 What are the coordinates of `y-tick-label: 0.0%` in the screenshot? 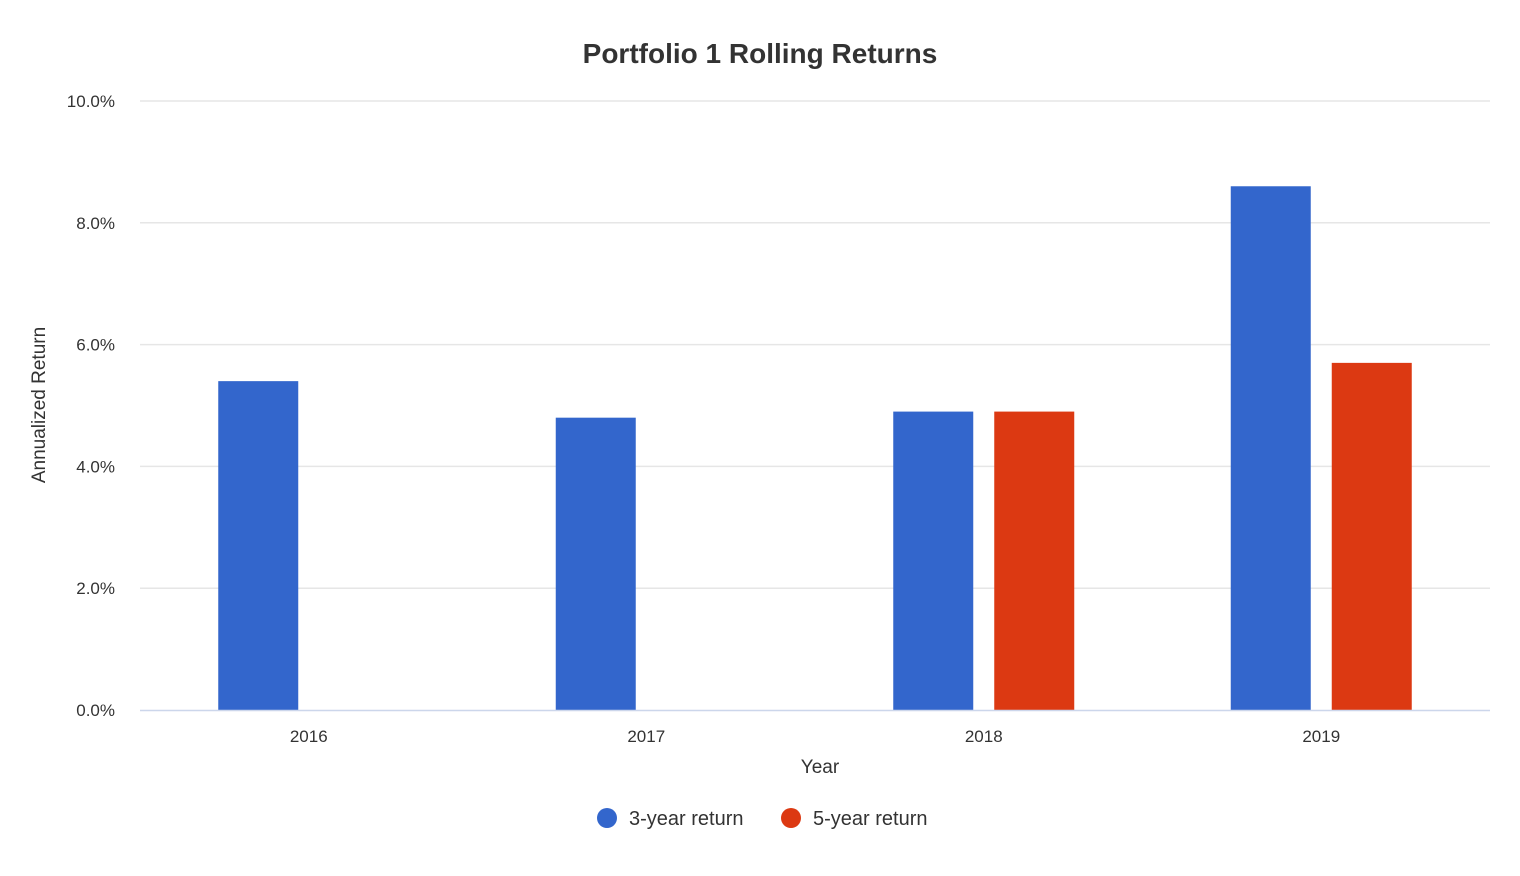 It's located at (95, 710).